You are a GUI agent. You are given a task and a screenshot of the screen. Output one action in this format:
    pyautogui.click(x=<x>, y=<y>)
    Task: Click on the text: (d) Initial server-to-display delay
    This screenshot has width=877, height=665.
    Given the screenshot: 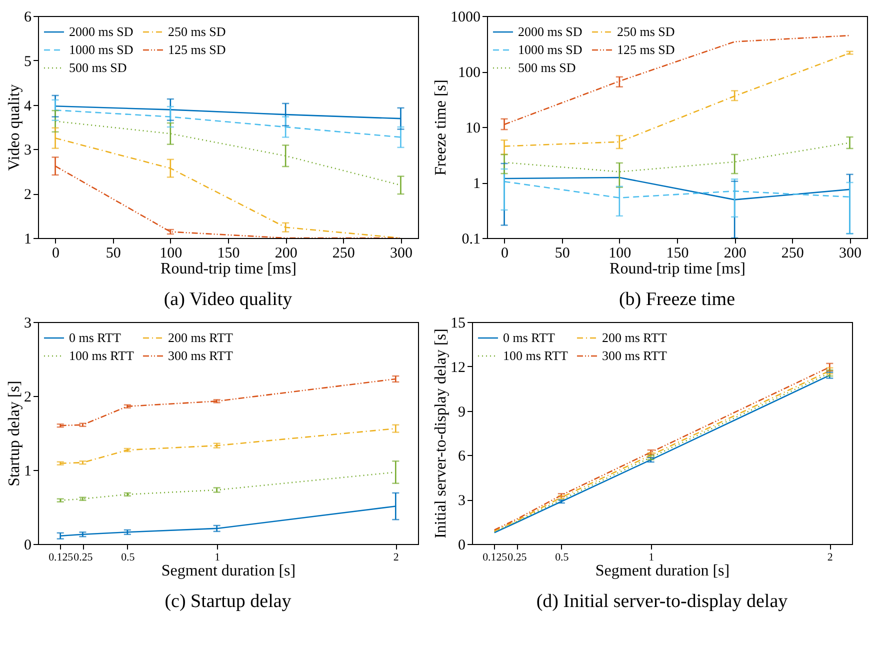 What is the action you would take?
    pyautogui.click(x=662, y=601)
    